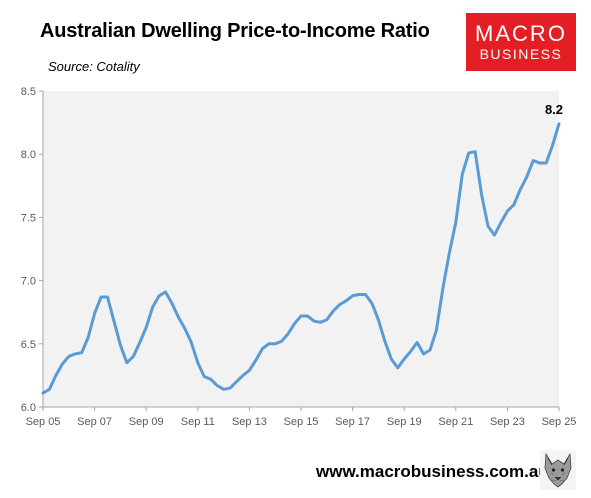  I want to click on x-tick-label: Sep 09, so click(146, 422).